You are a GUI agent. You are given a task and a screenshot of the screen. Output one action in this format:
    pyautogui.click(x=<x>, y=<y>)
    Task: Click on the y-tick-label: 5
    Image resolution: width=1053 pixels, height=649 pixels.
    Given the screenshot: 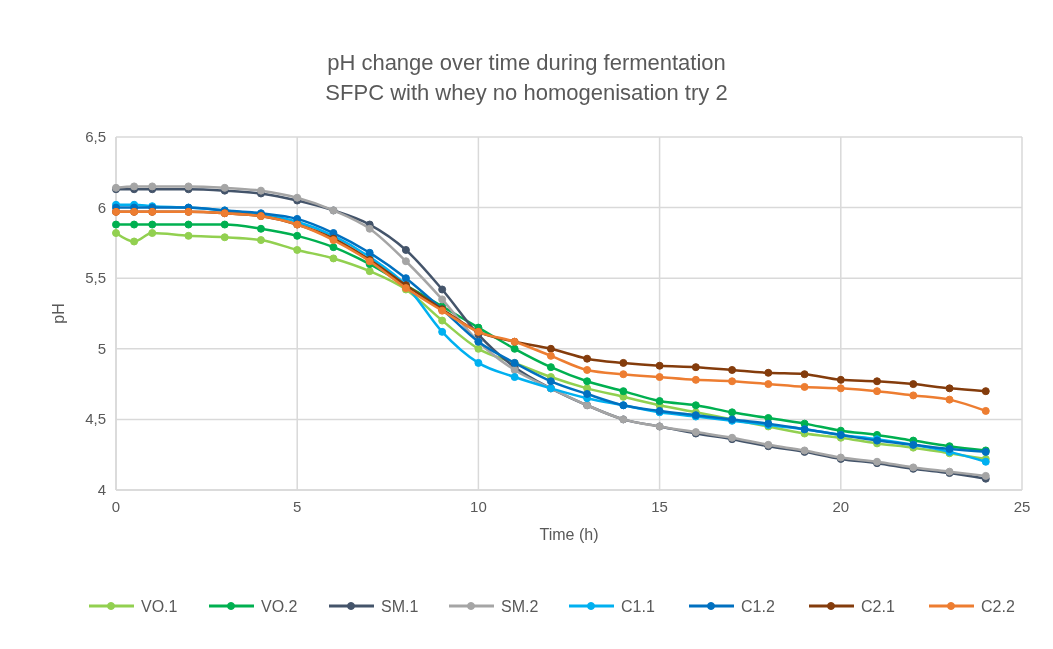 What is the action you would take?
    pyautogui.click(x=101, y=348)
    